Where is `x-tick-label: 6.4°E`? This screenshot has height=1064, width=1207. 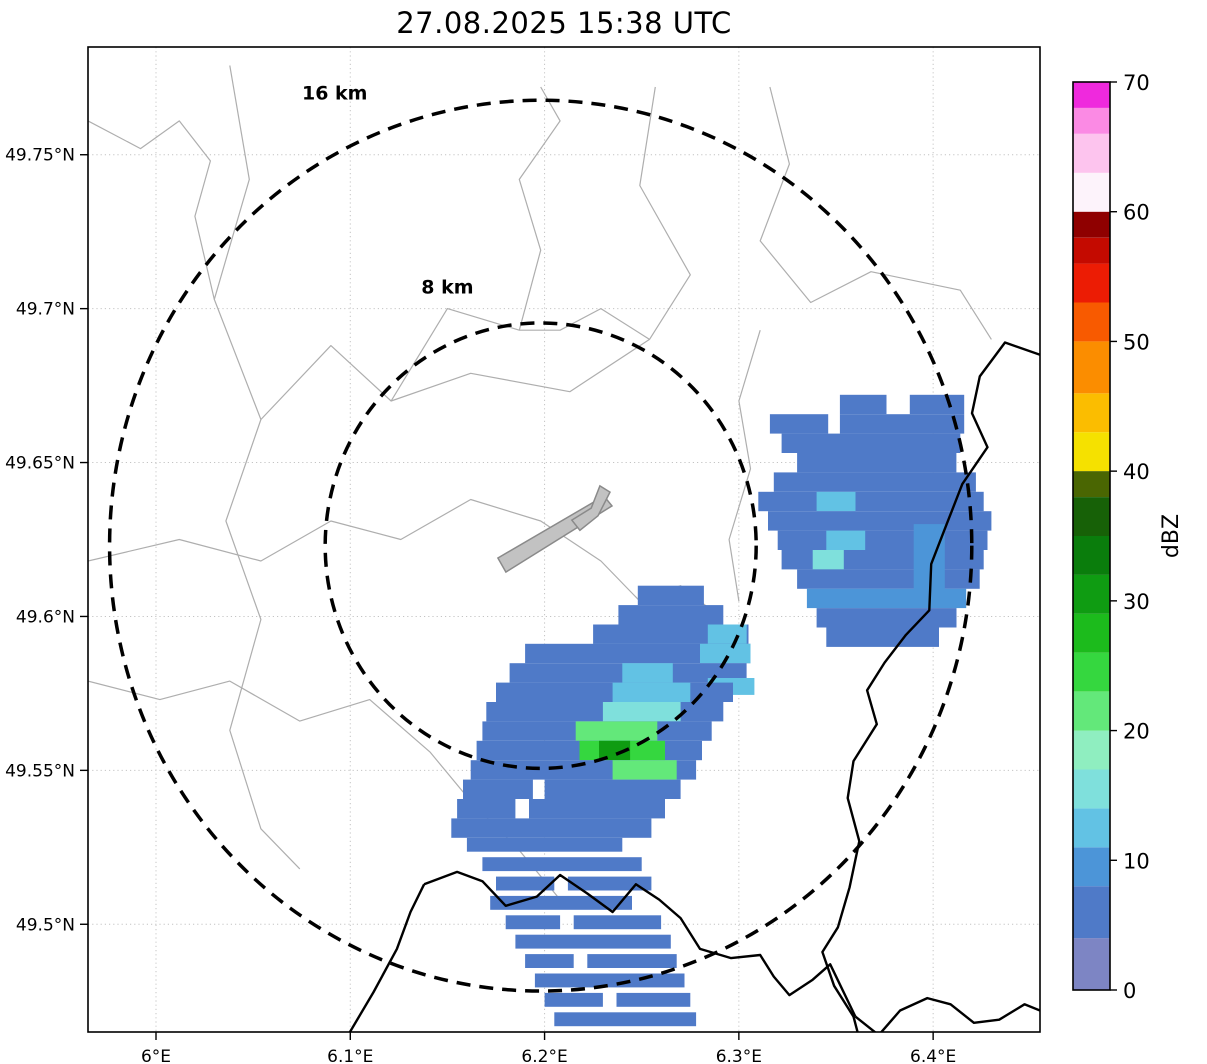
x-tick-label: 6.4°E is located at coordinates (933, 1055).